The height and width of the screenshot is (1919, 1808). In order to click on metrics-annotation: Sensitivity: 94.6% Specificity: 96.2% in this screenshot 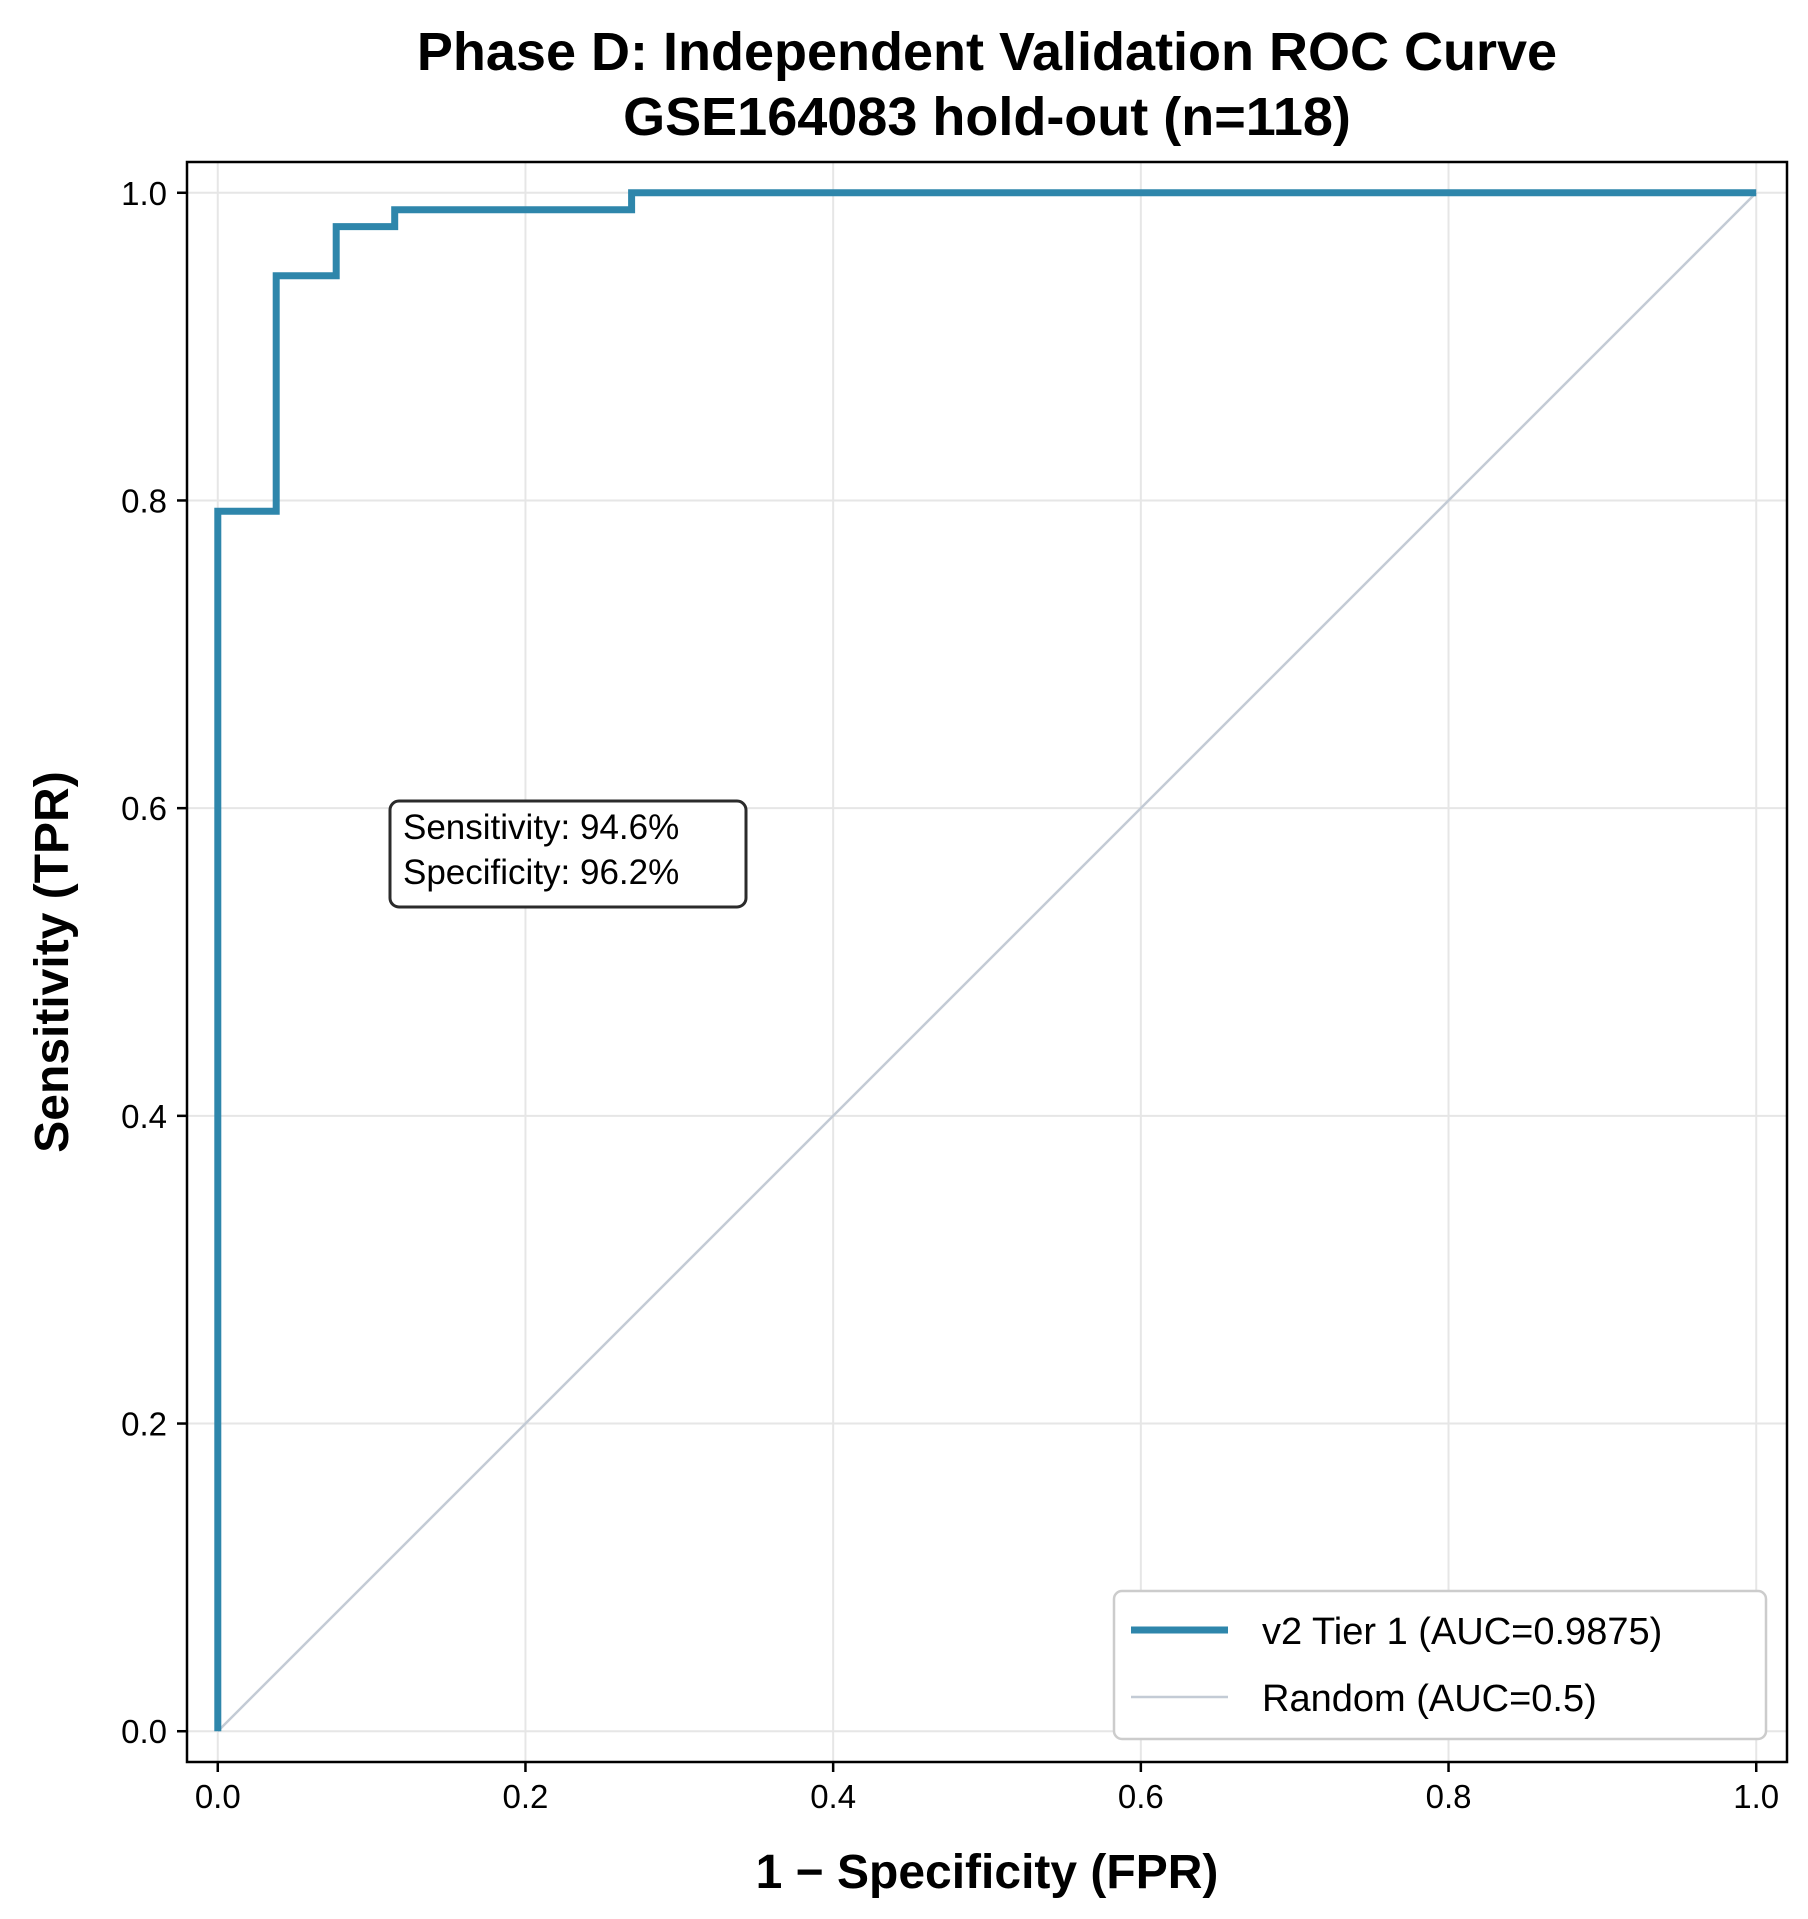, I will do `click(568, 854)`.